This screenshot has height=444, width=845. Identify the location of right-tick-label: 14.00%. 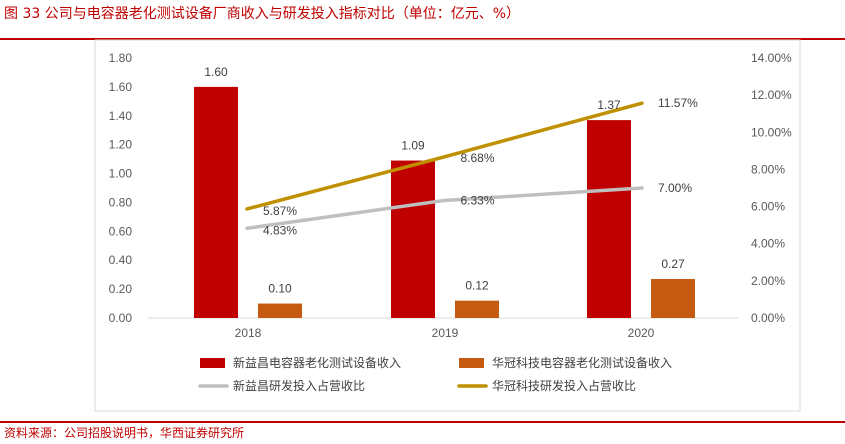
(771, 58).